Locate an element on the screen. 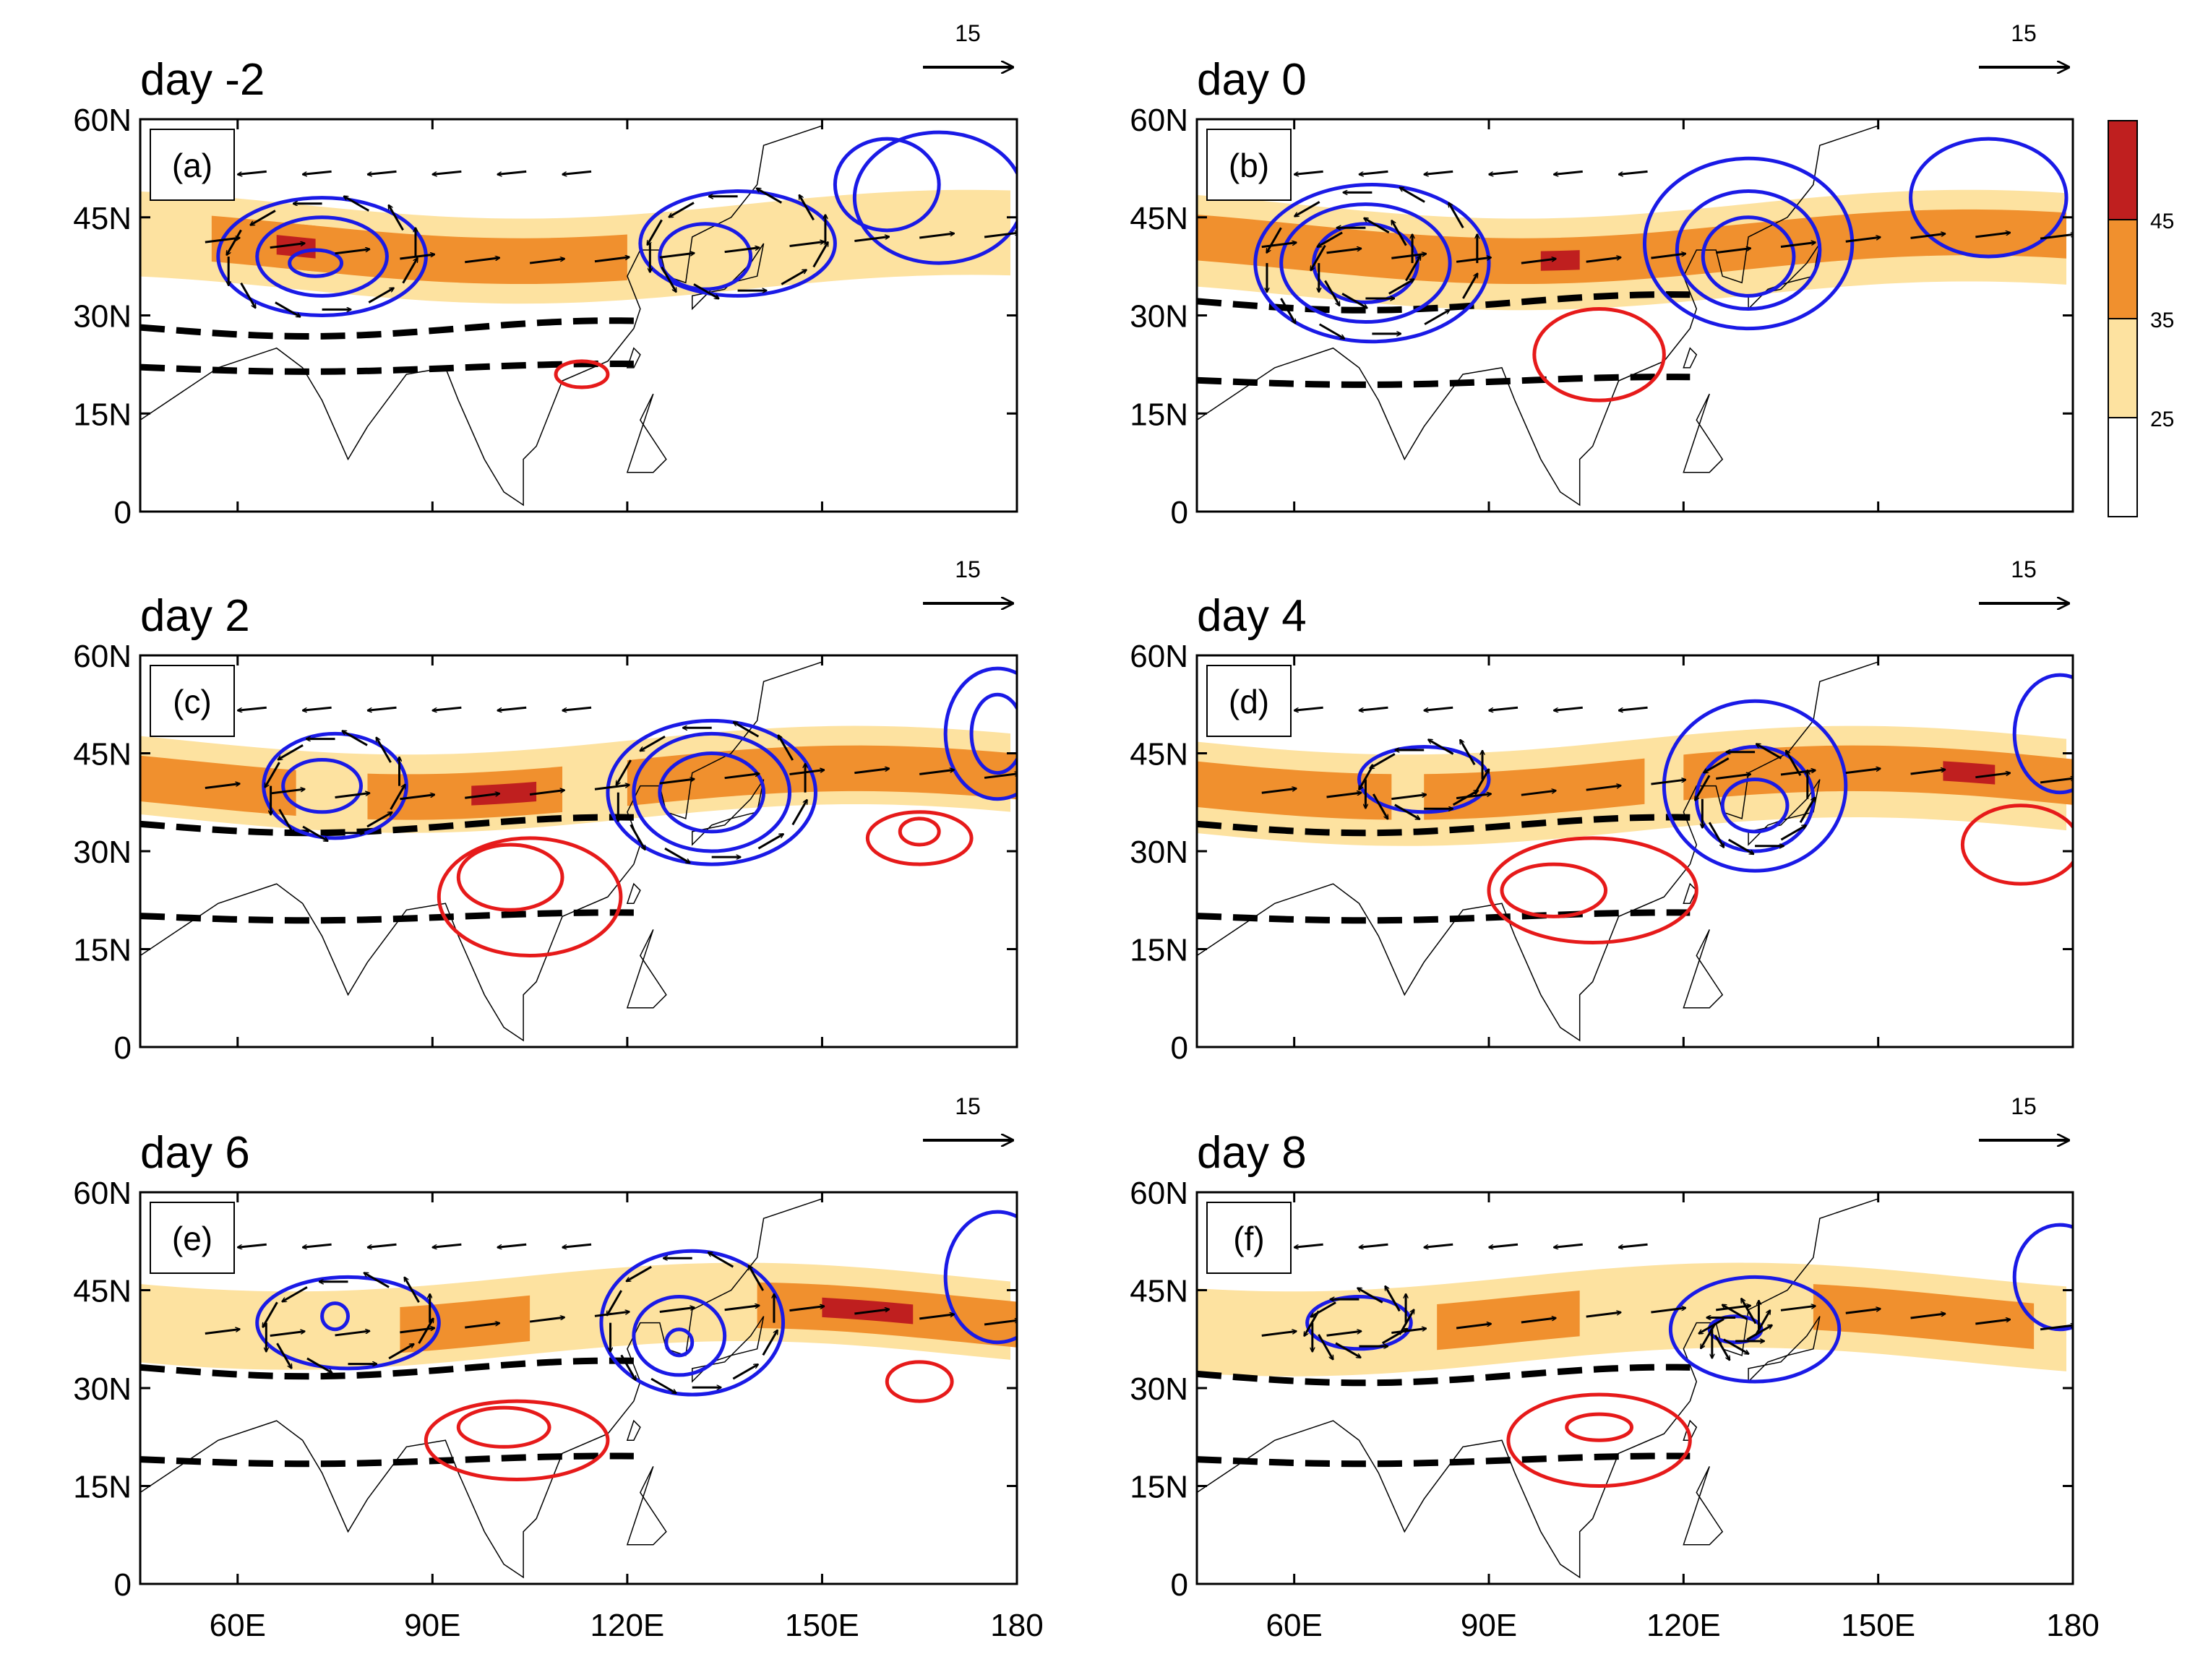 The width and height of the screenshot is (2195, 1680). jet-shading-mid is located at coordinates (465, 793).